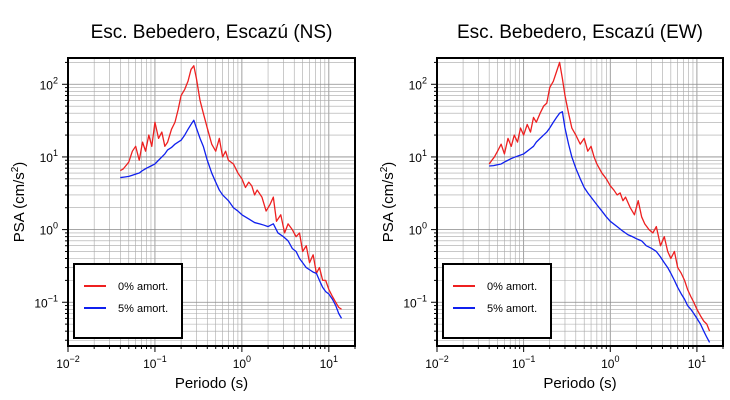 The height and width of the screenshot is (400, 730). I want to click on chart-title: Esc. Bebedero, Escazú (EW), so click(580, 32).